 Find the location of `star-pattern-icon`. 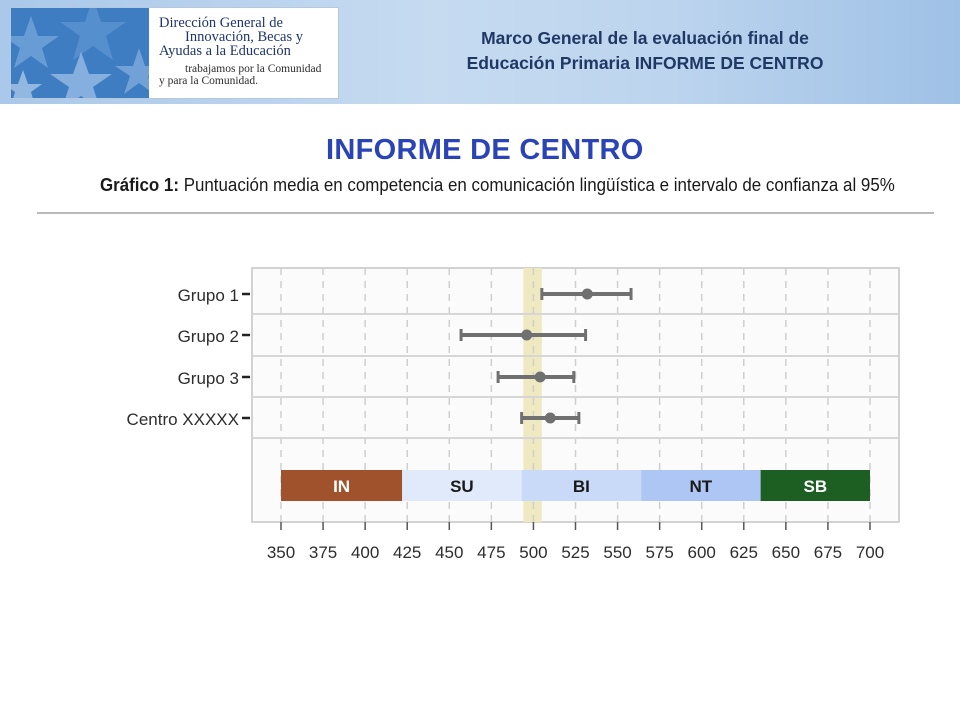

star-pattern-icon is located at coordinates (80, 53).